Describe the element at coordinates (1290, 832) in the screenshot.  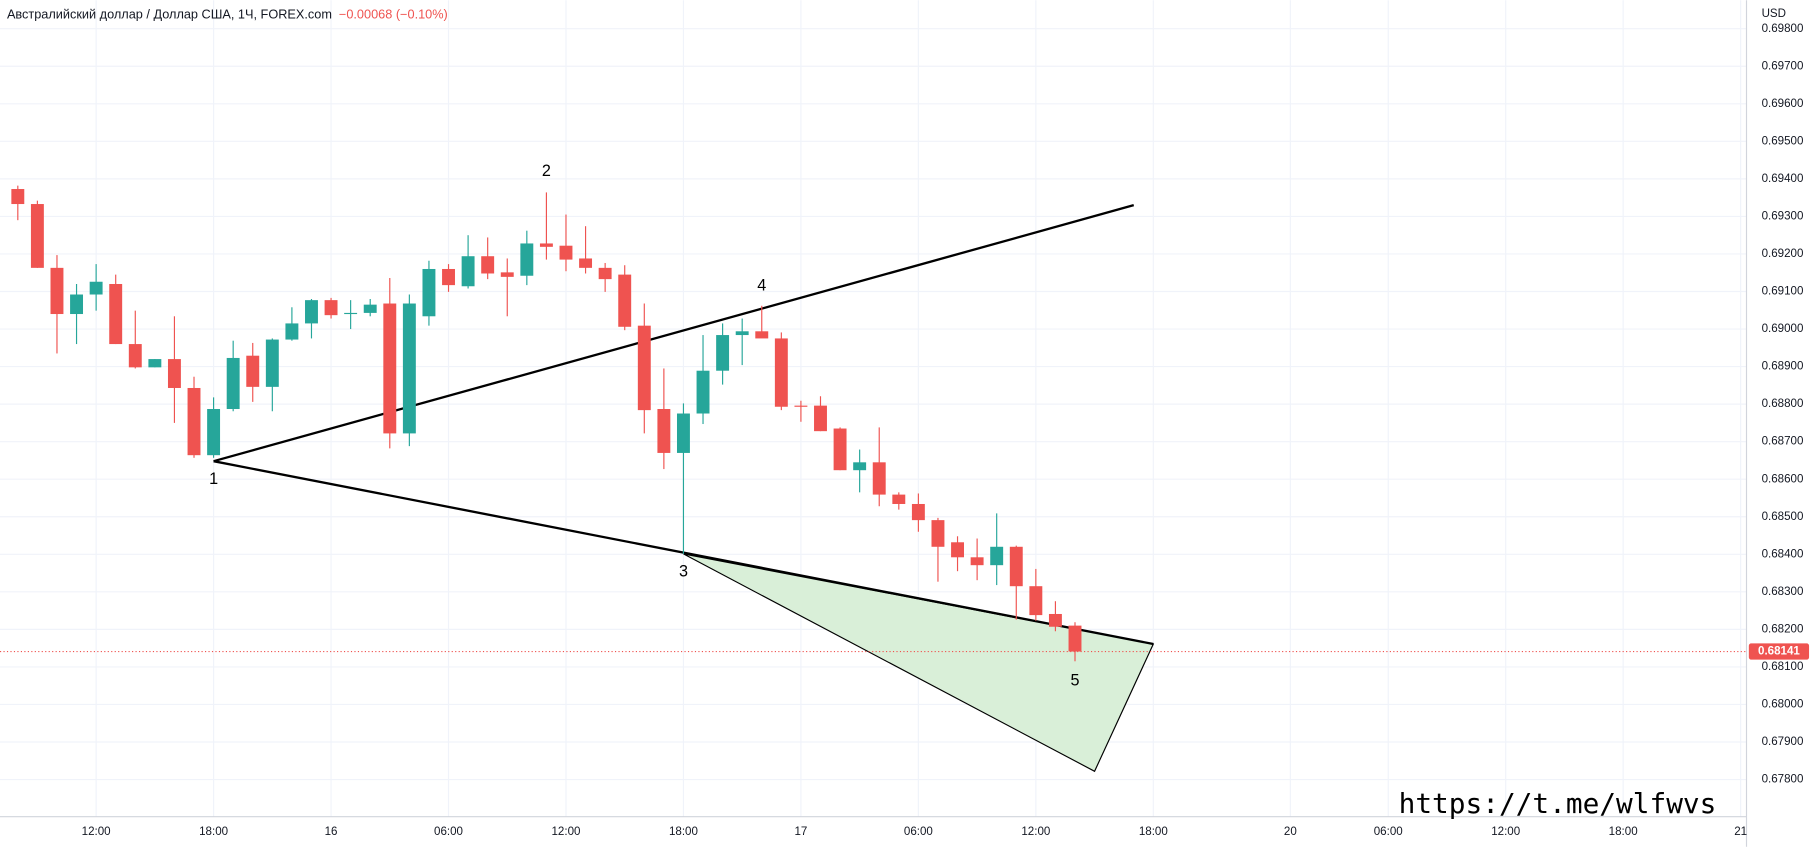
I see `x-tick-label: 20` at that location.